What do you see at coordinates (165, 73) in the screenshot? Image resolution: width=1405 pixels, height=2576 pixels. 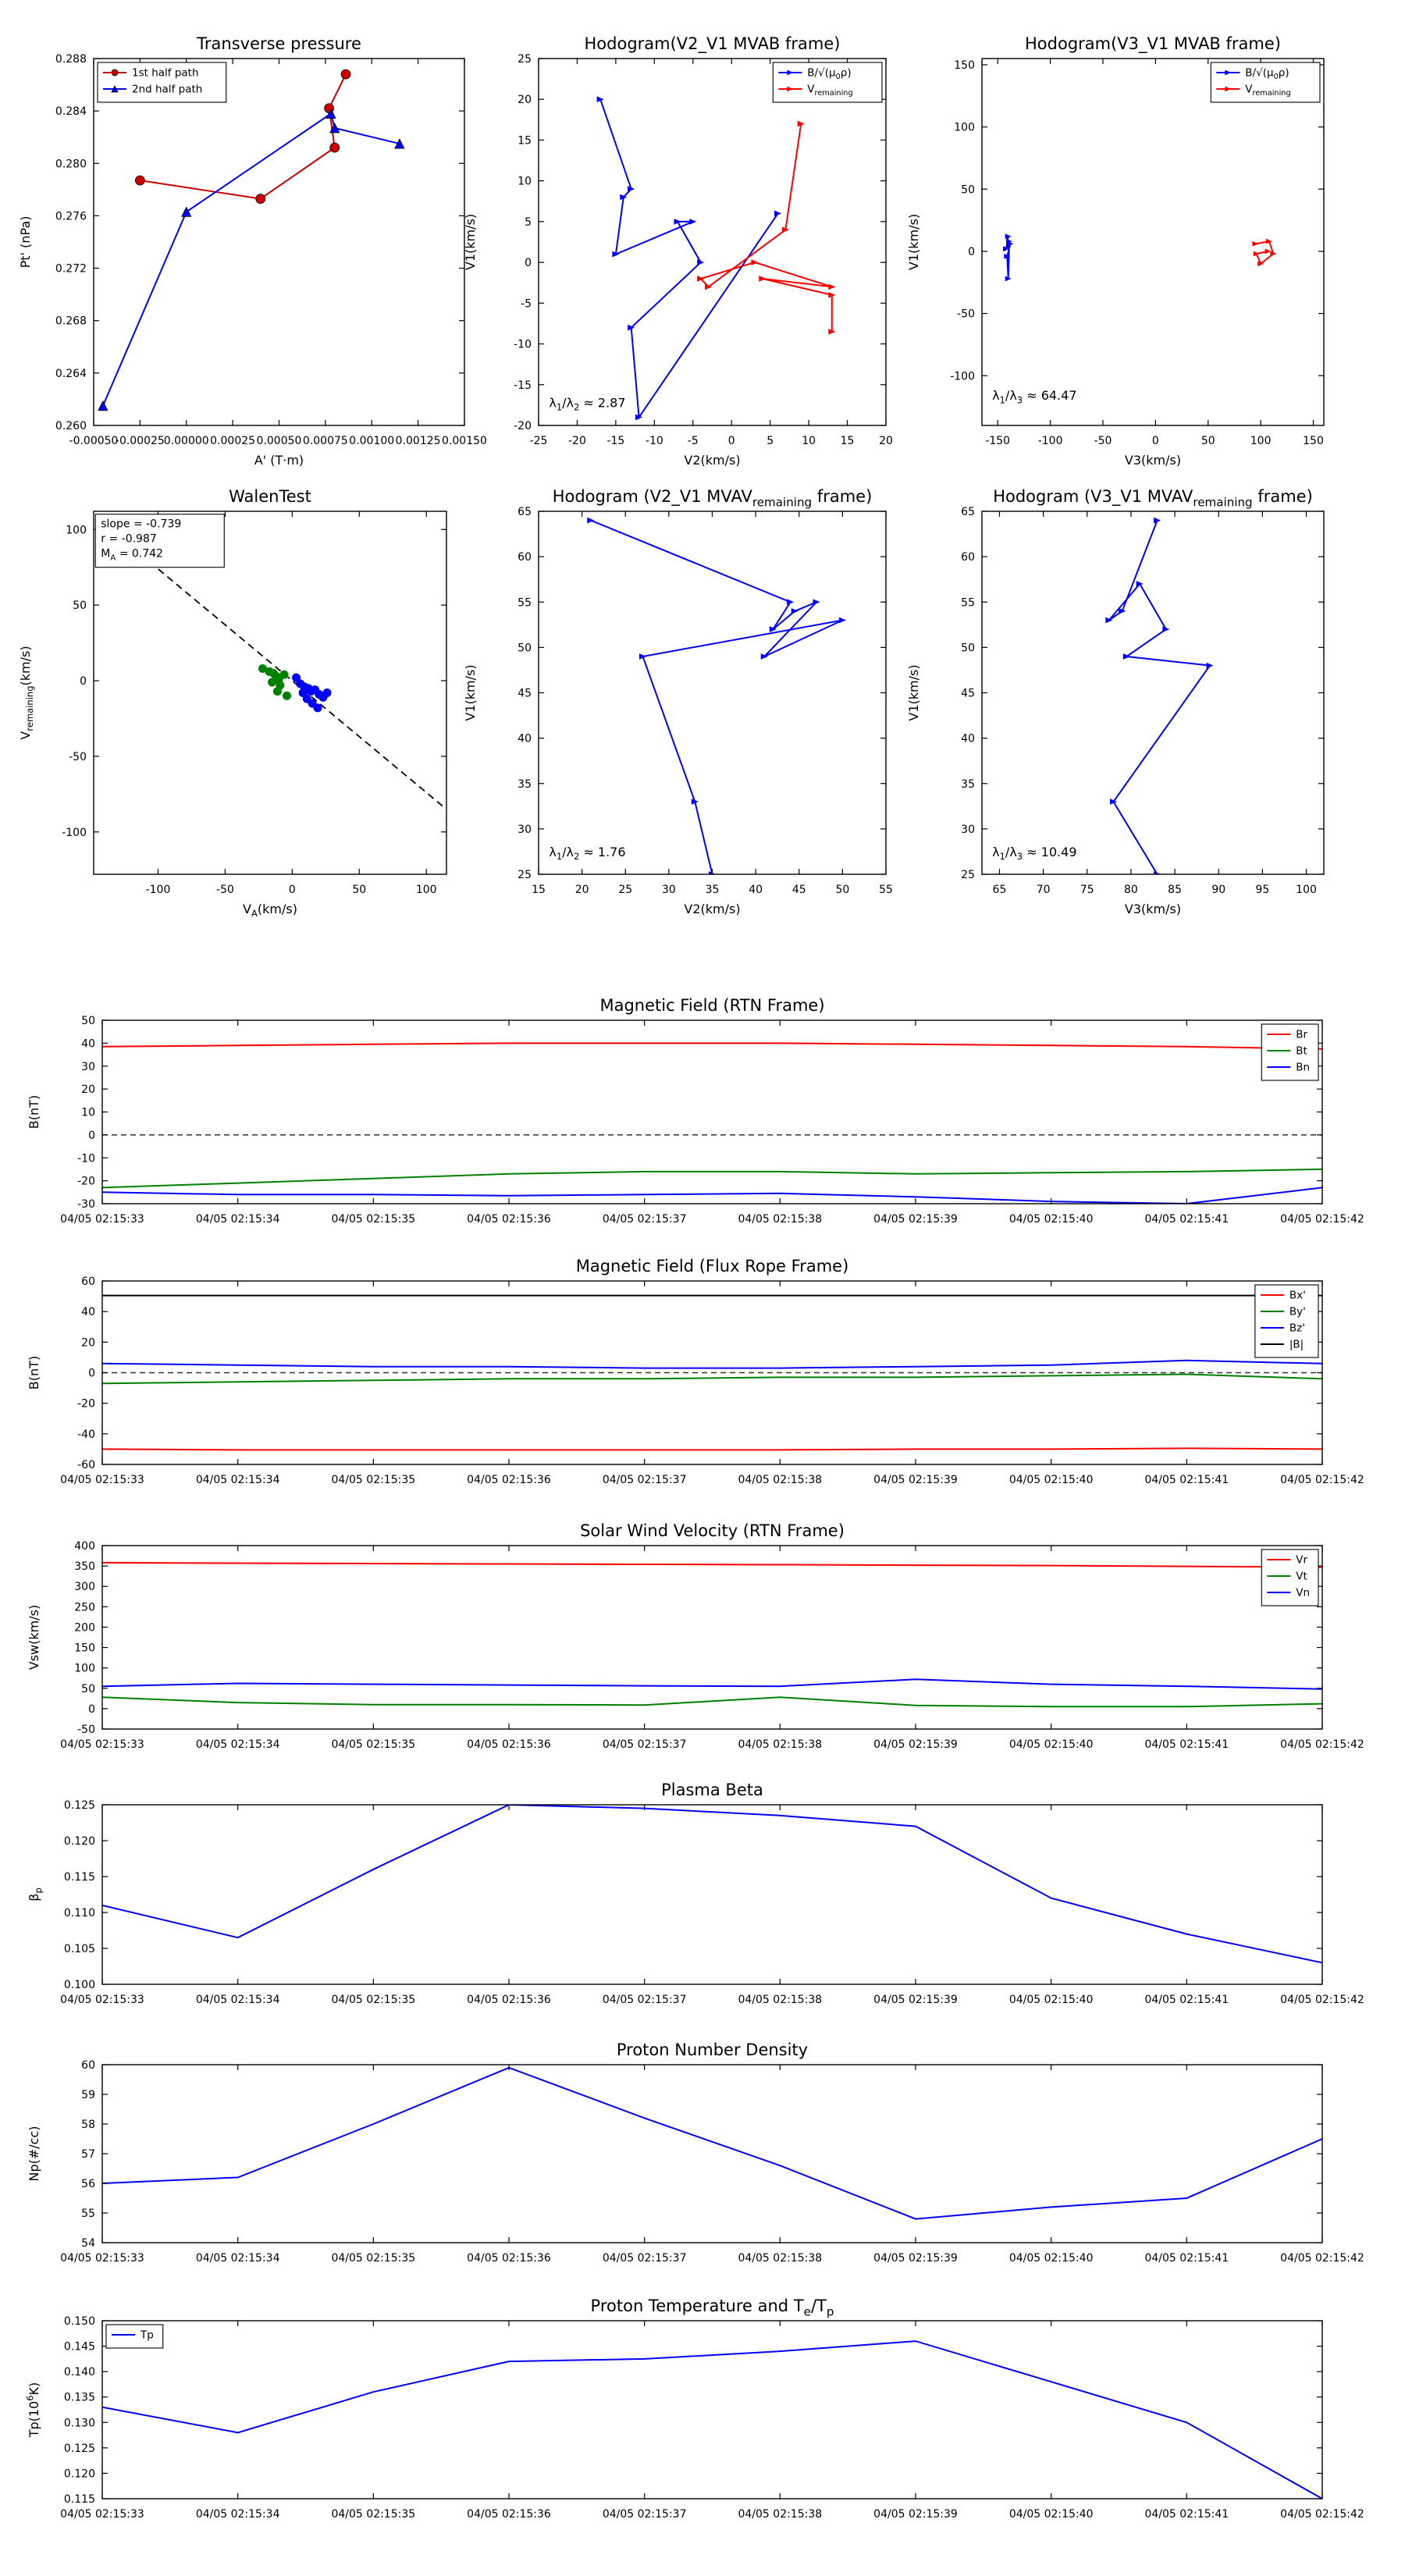 I see `legend-label: 1st half path` at bounding box center [165, 73].